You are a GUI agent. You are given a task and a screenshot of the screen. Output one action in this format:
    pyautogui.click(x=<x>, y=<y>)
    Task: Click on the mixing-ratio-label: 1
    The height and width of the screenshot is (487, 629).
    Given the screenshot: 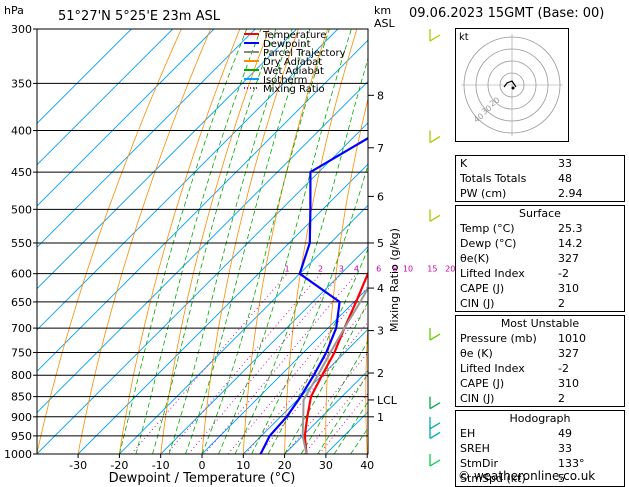 What is the action you would take?
    pyautogui.click(x=287, y=269)
    